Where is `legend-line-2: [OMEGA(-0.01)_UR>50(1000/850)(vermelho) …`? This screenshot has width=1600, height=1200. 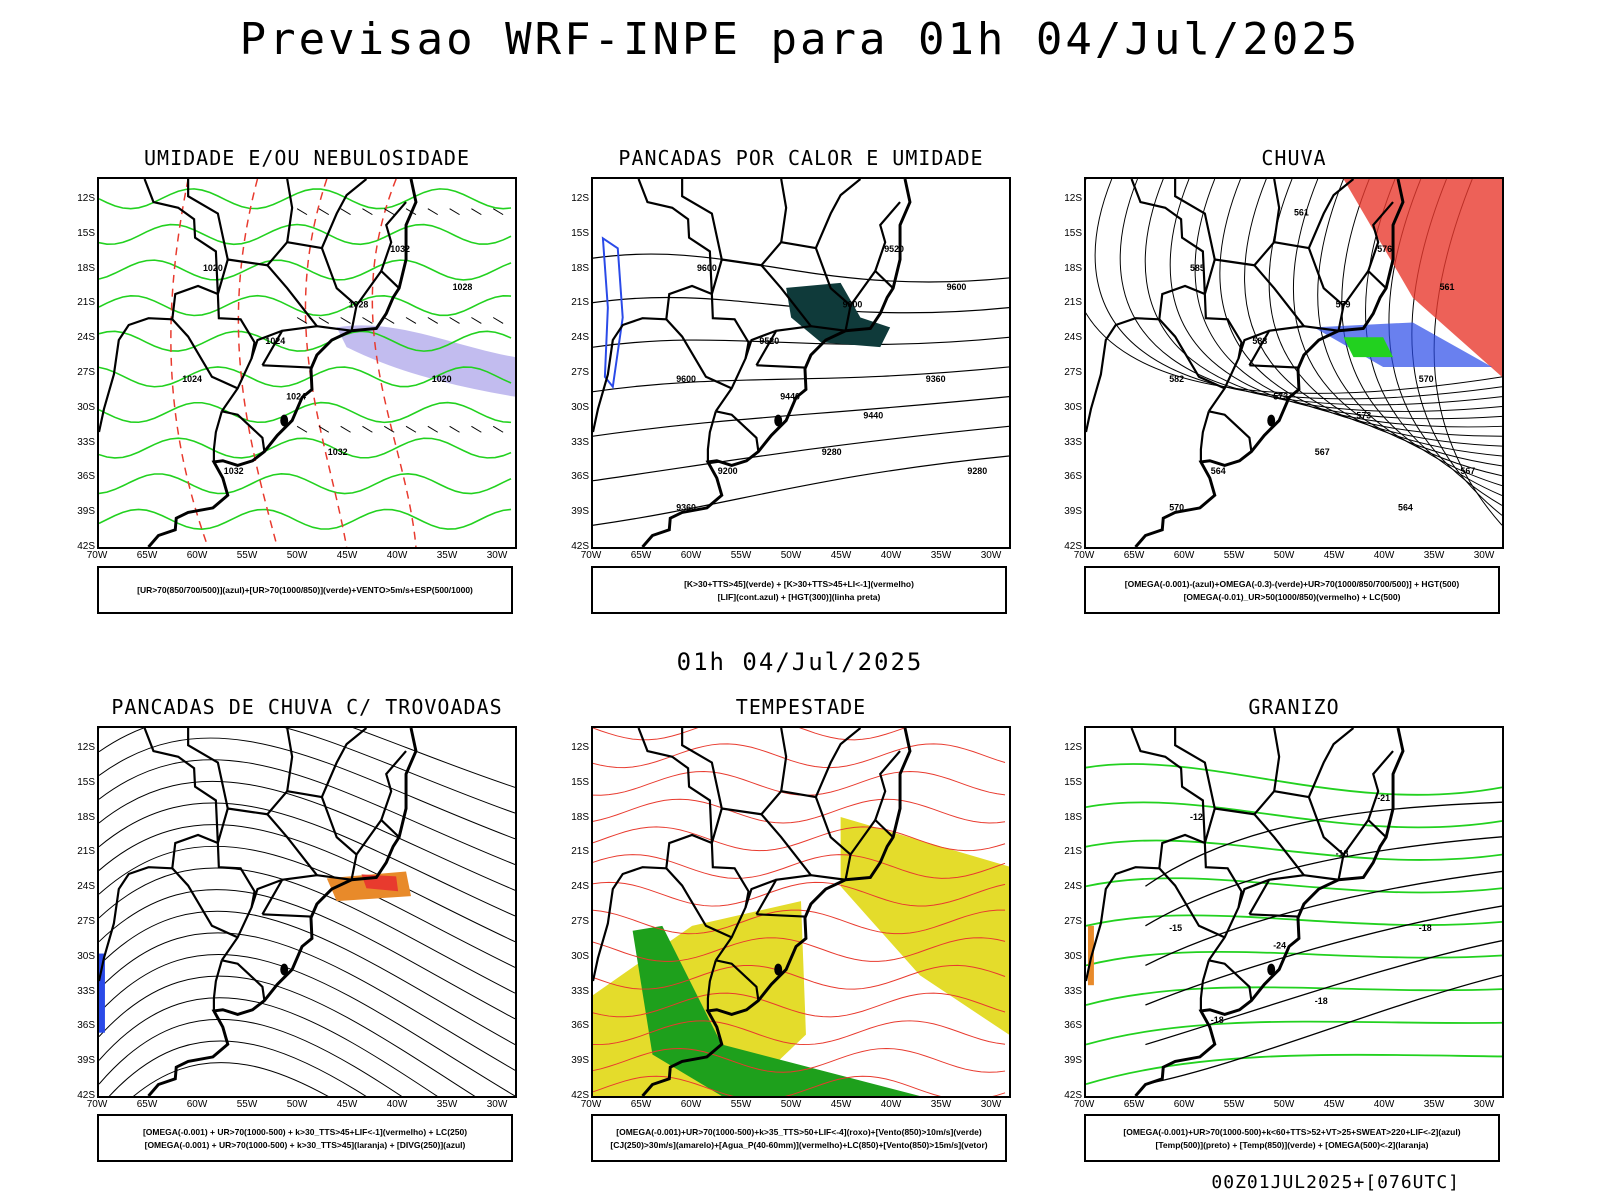
legend-line-2: [OMEGA(-0.01)_UR>50(1000/850)(vermelho) … is located at coordinates (1292, 597).